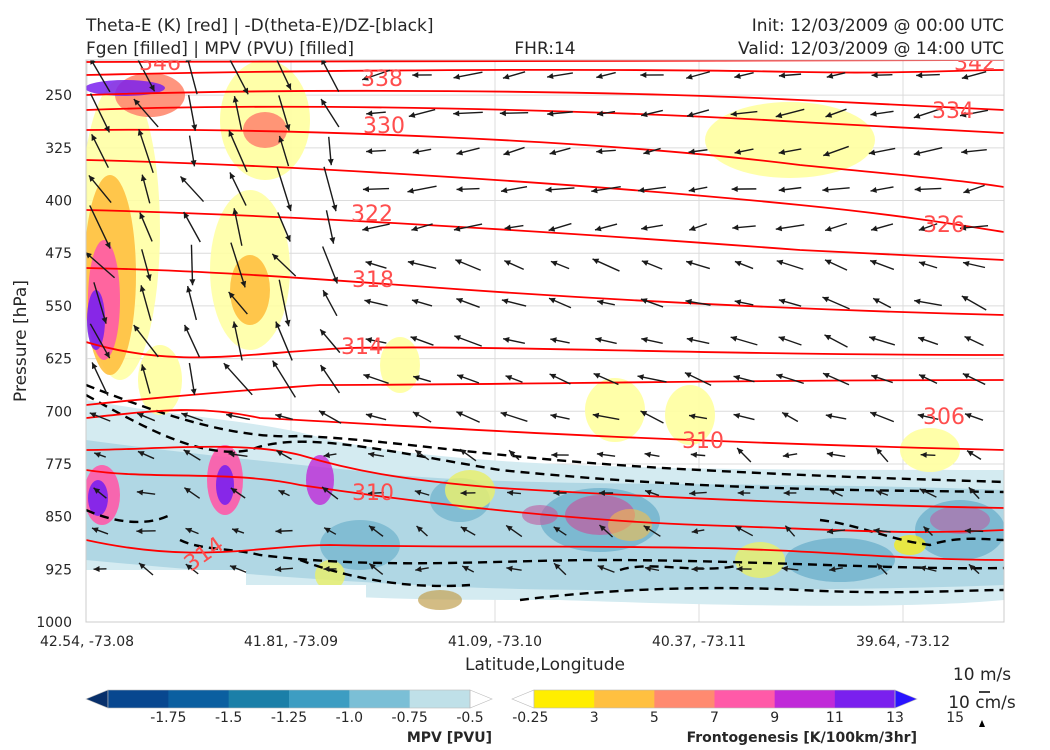 The height and width of the screenshot is (750, 1050). Describe the element at coordinates (58, 96) in the screenshot. I see `y-tick-label-250: 250` at that location.